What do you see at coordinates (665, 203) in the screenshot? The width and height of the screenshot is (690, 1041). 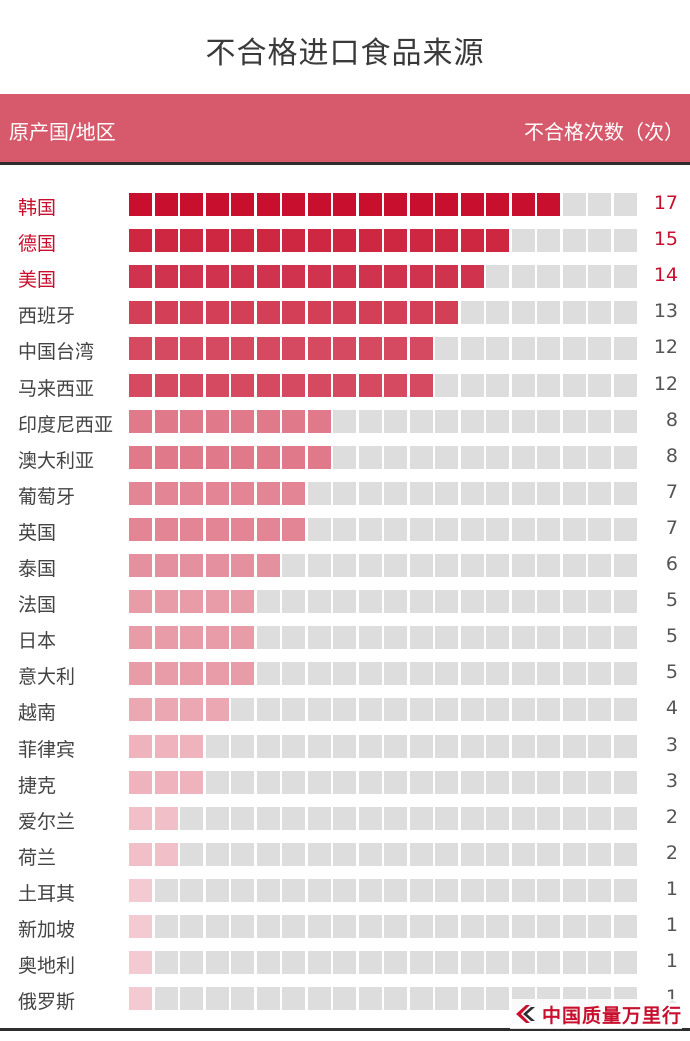 I see `data-label: 17` at bounding box center [665, 203].